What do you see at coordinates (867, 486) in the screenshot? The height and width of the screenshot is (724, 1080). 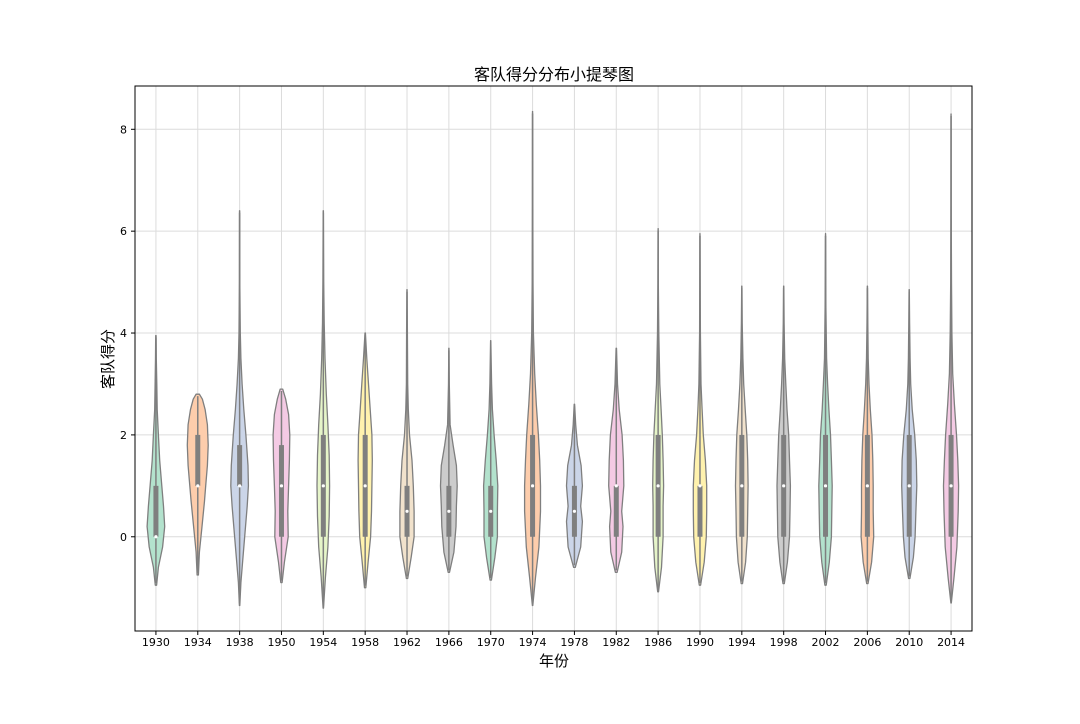 I see `violin-median-2006` at bounding box center [867, 486].